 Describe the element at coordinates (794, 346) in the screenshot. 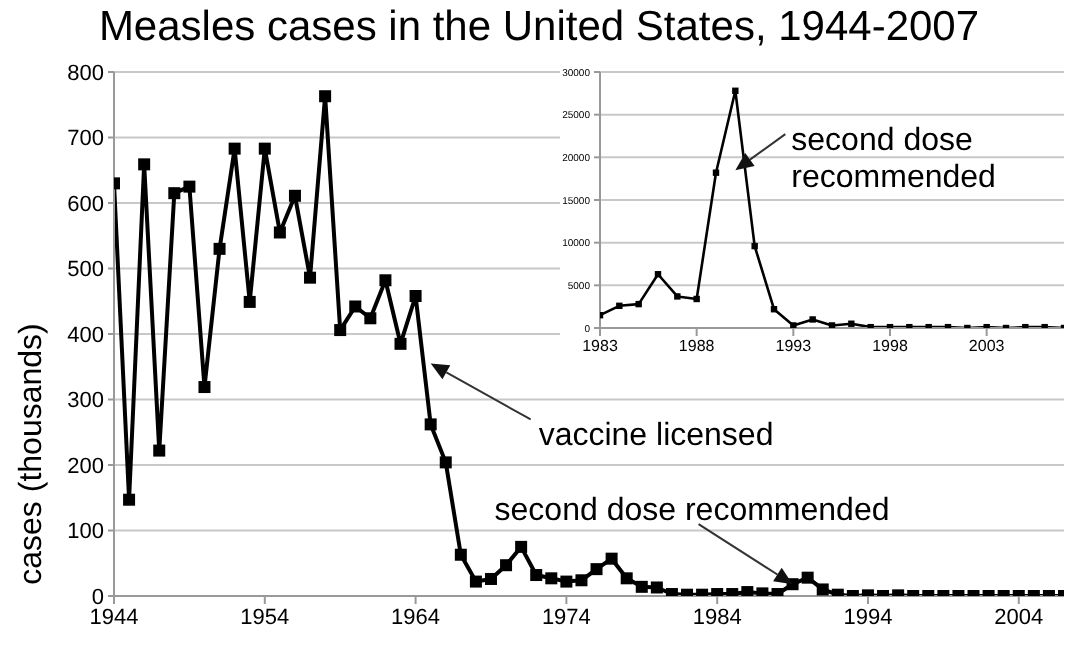

I see `x-tick-label: 1993` at that location.